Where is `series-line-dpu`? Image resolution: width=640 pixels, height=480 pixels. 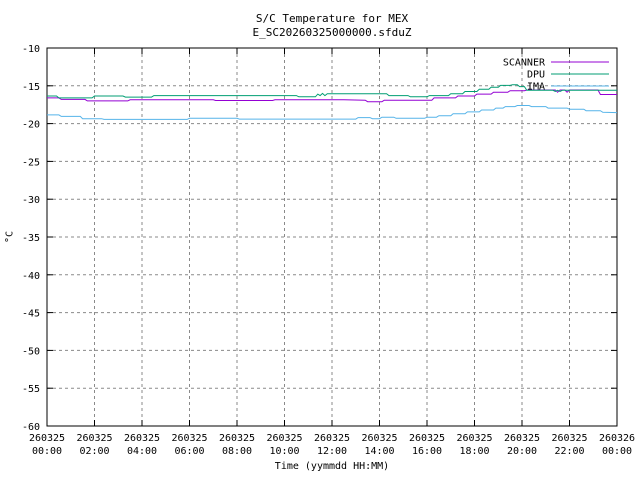 series-line-dpu is located at coordinates (332, 91).